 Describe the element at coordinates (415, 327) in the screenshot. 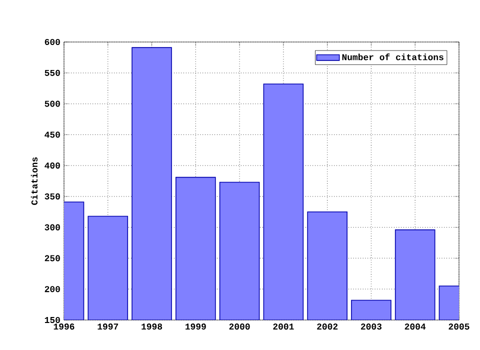

I see `x-tick-label: 2004` at that location.